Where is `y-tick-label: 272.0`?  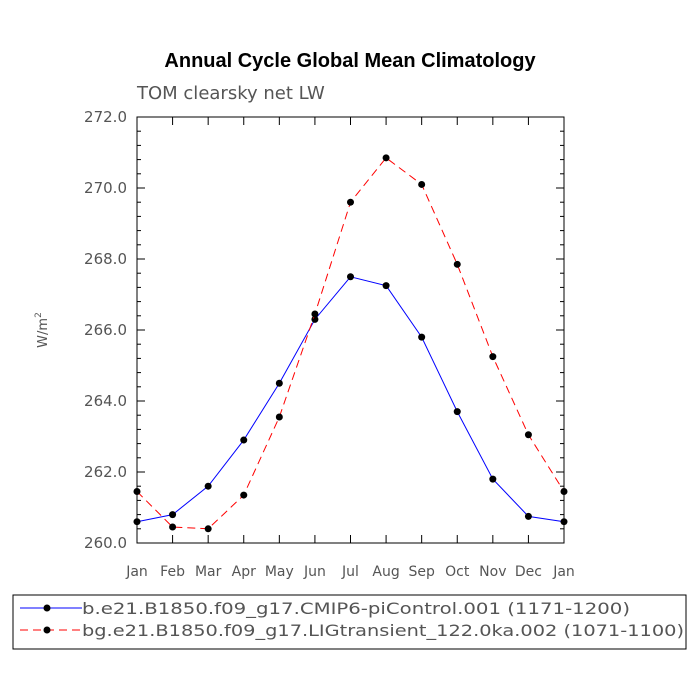 y-tick-label: 272.0 is located at coordinates (105, 117).